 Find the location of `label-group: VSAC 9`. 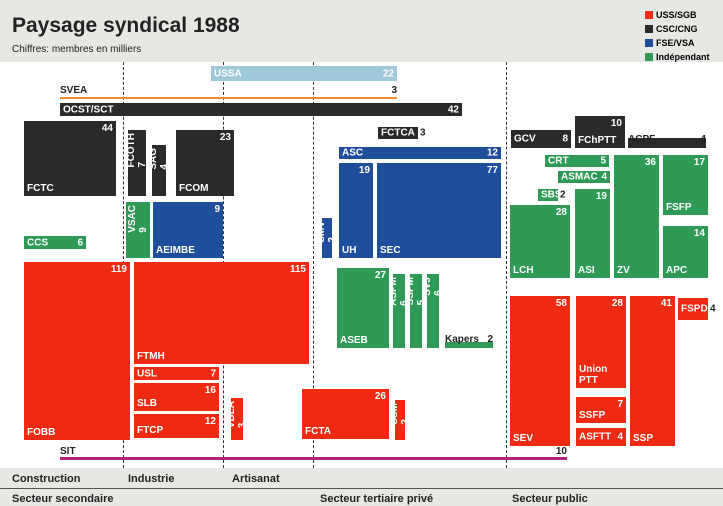

label-group: VSAC 9 is located at coordinates (138, 219).